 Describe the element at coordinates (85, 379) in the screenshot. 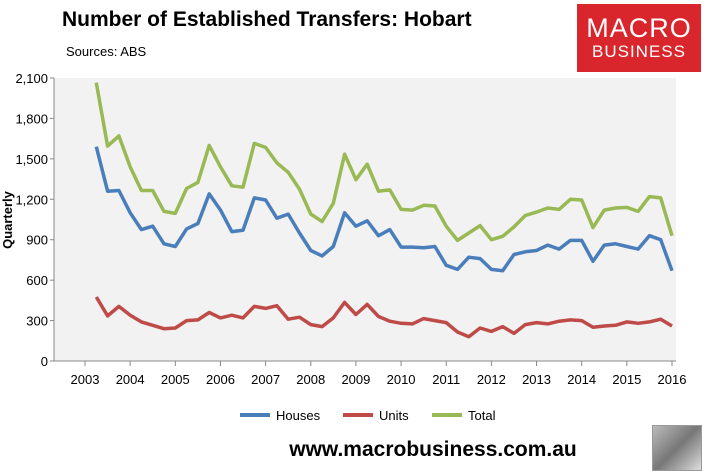

I see `x-tick-label: 2003` at that location.